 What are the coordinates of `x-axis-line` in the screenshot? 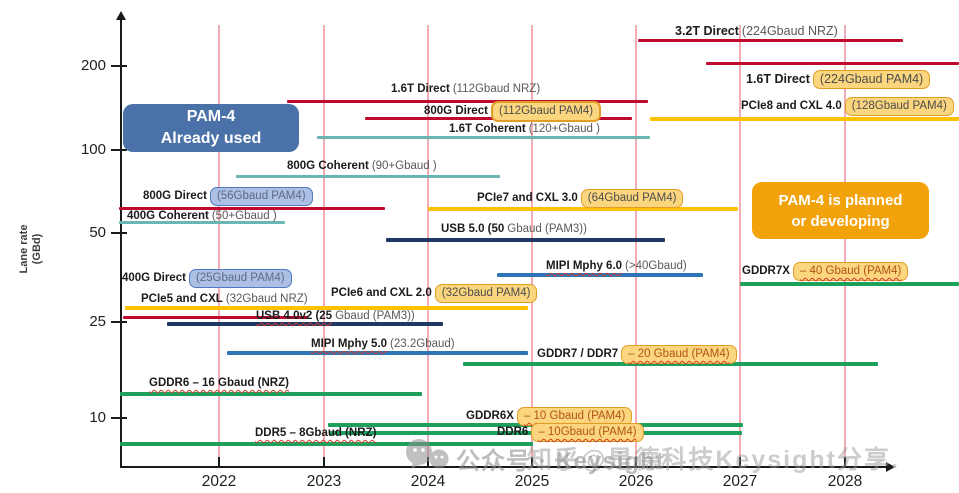 It's located at (504, 467).